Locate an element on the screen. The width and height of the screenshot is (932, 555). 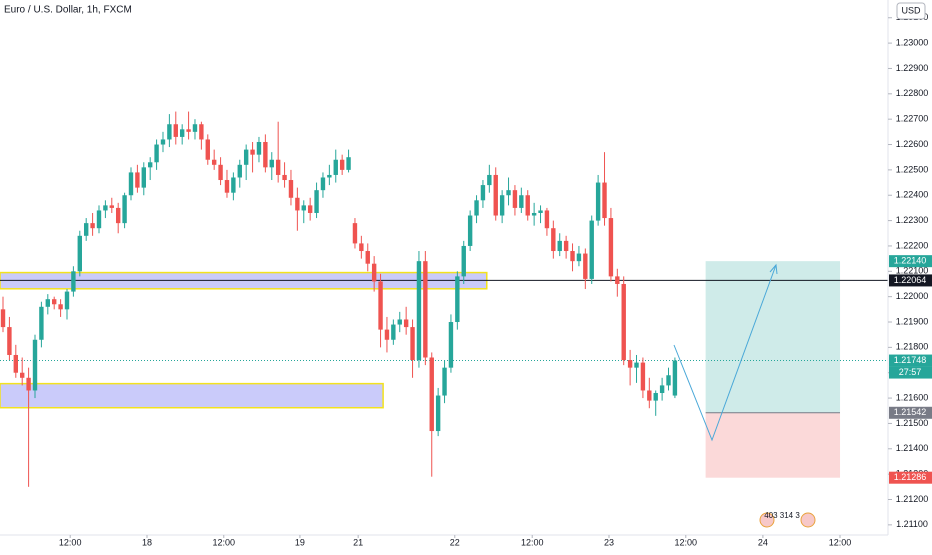
target-label: 1.22140 is located at coordinates (910, 261).